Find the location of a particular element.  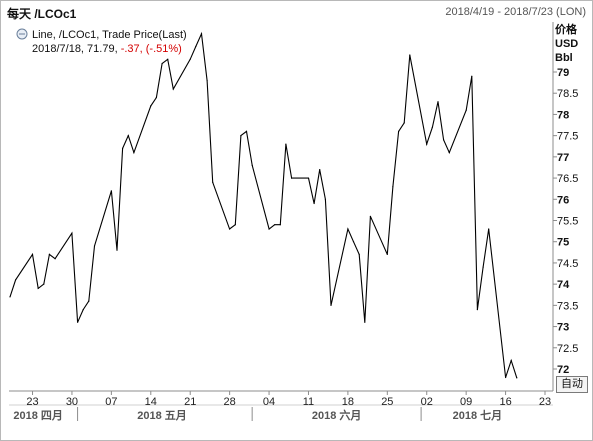

month-label: 2018 五月 is located at coordinates (162, 415).